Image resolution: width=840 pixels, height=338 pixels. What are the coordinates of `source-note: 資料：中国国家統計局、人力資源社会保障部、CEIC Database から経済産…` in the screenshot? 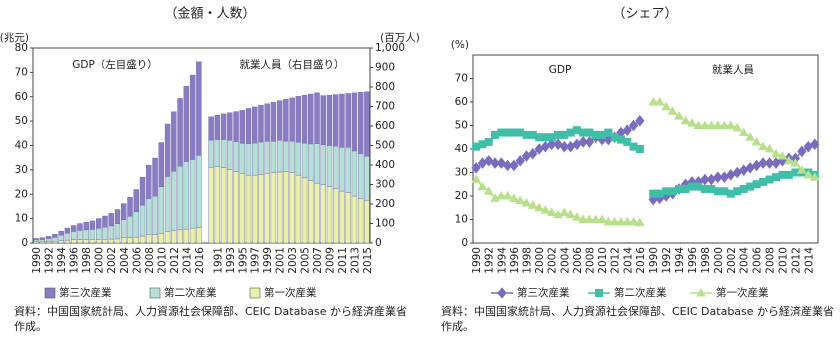 It's located at (211, 319).